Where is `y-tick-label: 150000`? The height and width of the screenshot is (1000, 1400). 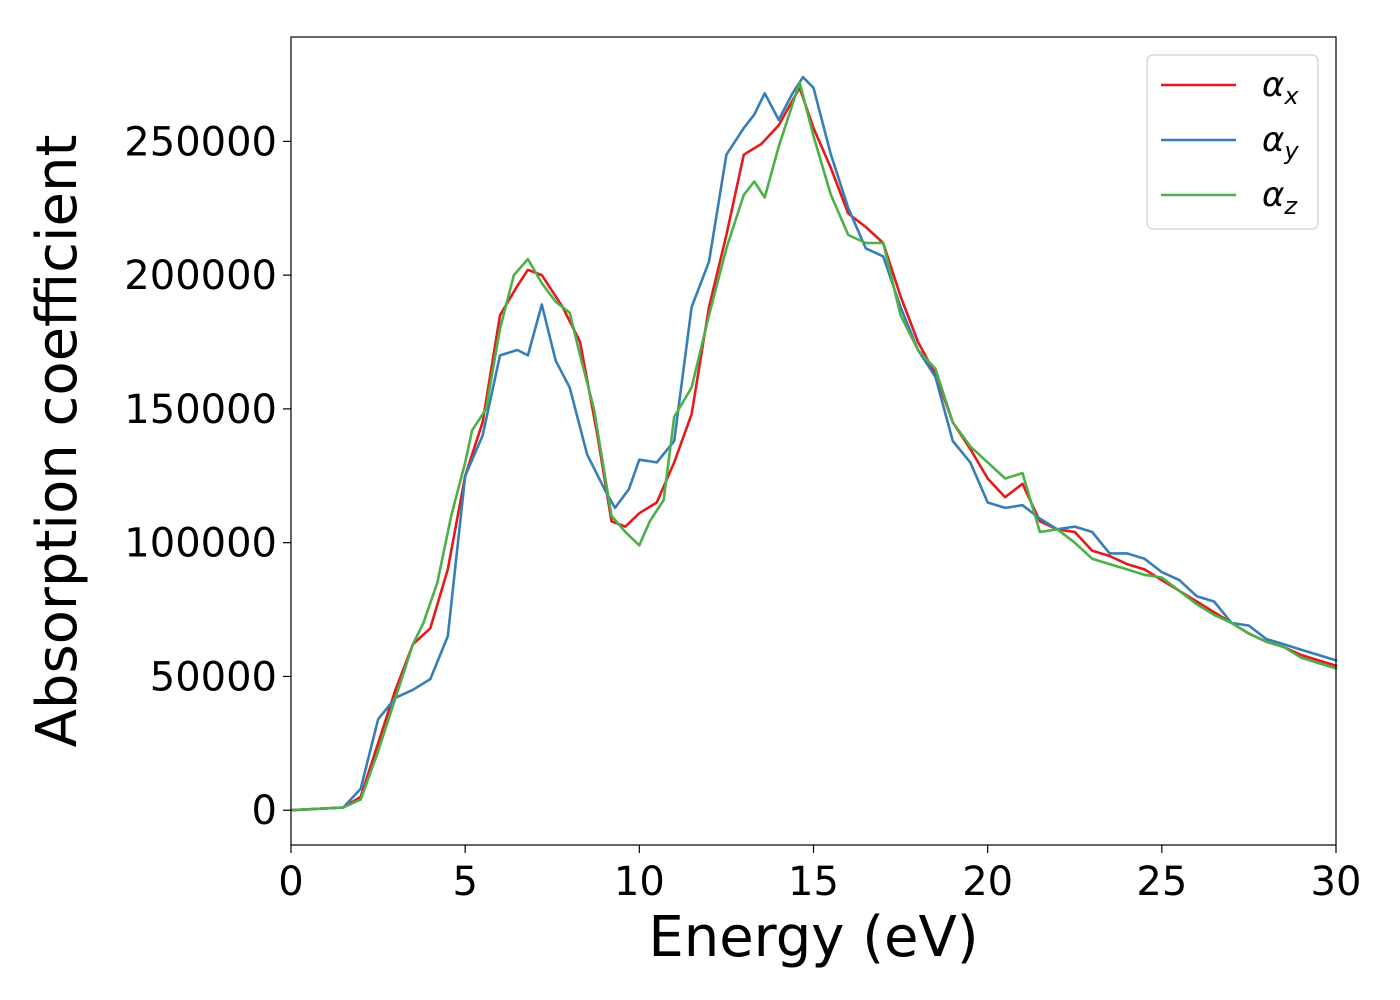
y-tick-label: 150000 is located at coordinates (200, 410).